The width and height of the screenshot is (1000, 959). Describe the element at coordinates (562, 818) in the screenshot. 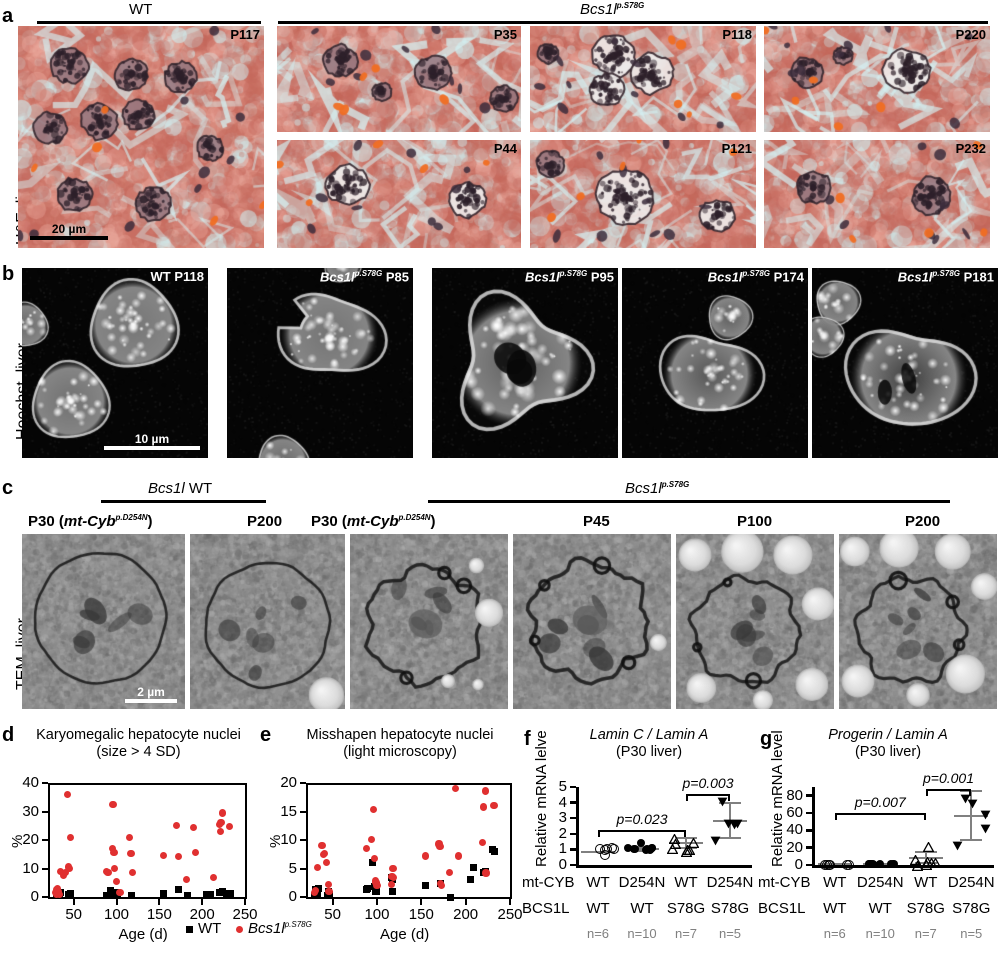

I see `chart-f-ytick-label-3: 3` at that location.